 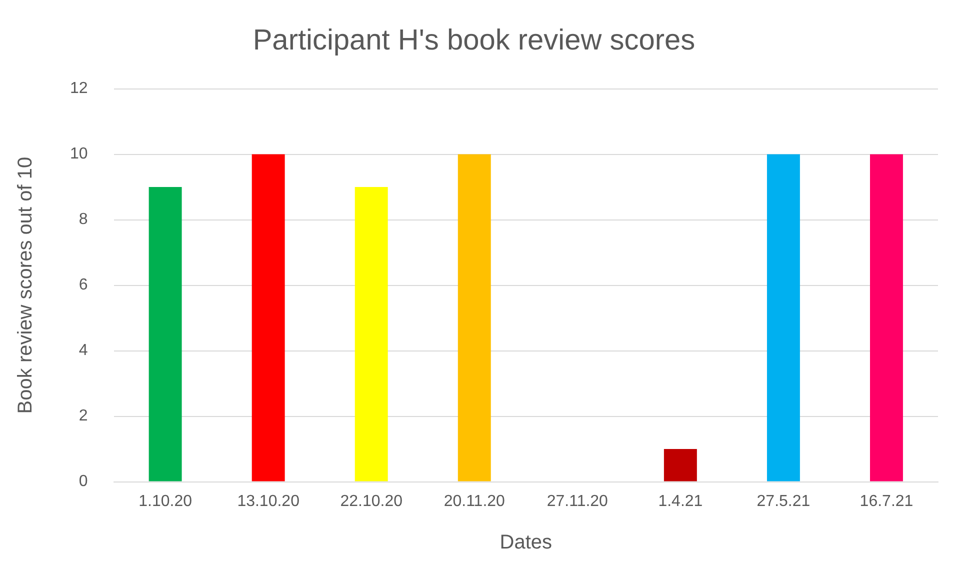 I want to click on x-tick-label: 1.10.20, so click(x=165, y=501).